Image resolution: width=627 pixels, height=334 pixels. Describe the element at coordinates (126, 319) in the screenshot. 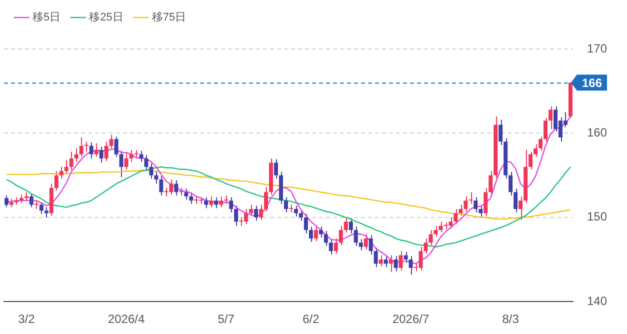

I see `x-tick-label: 2026/4` at that location.